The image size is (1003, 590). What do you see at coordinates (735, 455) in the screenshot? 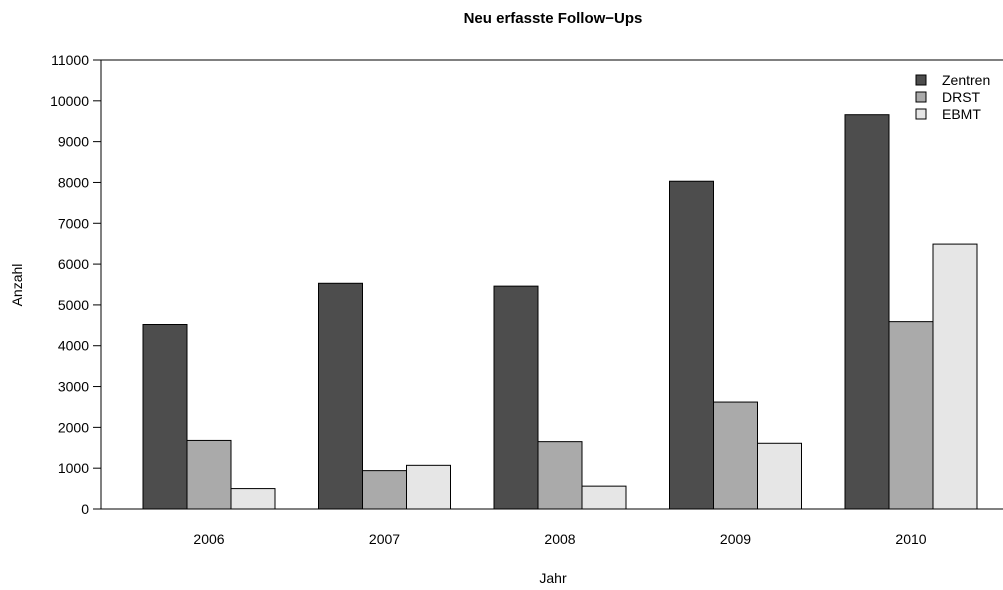
I see `bar-drst-2009` at bounding box center [735, 455].